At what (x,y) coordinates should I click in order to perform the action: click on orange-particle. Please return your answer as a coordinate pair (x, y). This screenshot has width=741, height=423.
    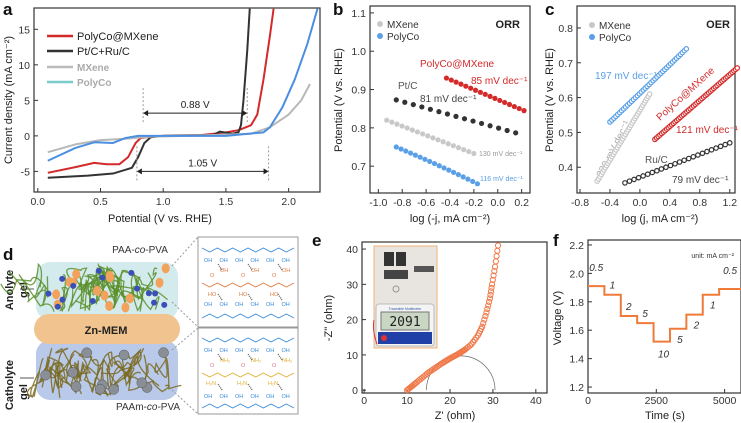
    Looking at the image, I should click on (165, 268).